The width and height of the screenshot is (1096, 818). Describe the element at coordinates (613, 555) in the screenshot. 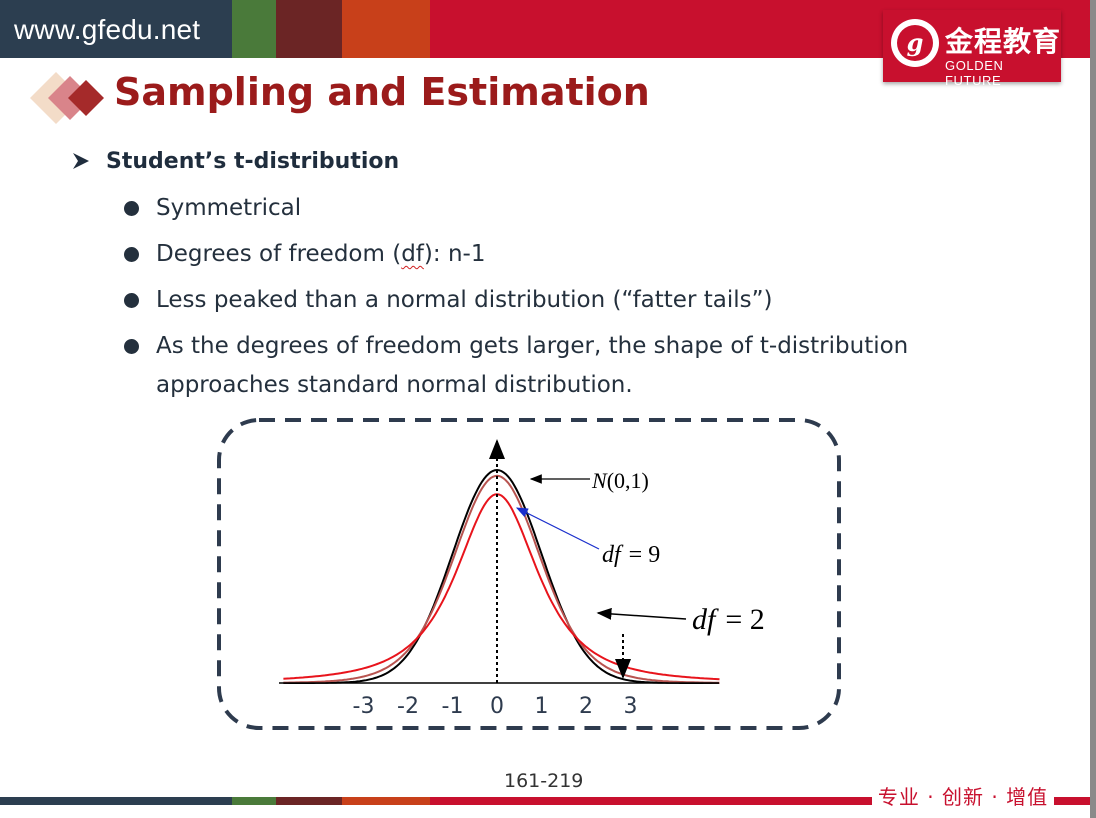

I see `df9-label-var: df` at that location.